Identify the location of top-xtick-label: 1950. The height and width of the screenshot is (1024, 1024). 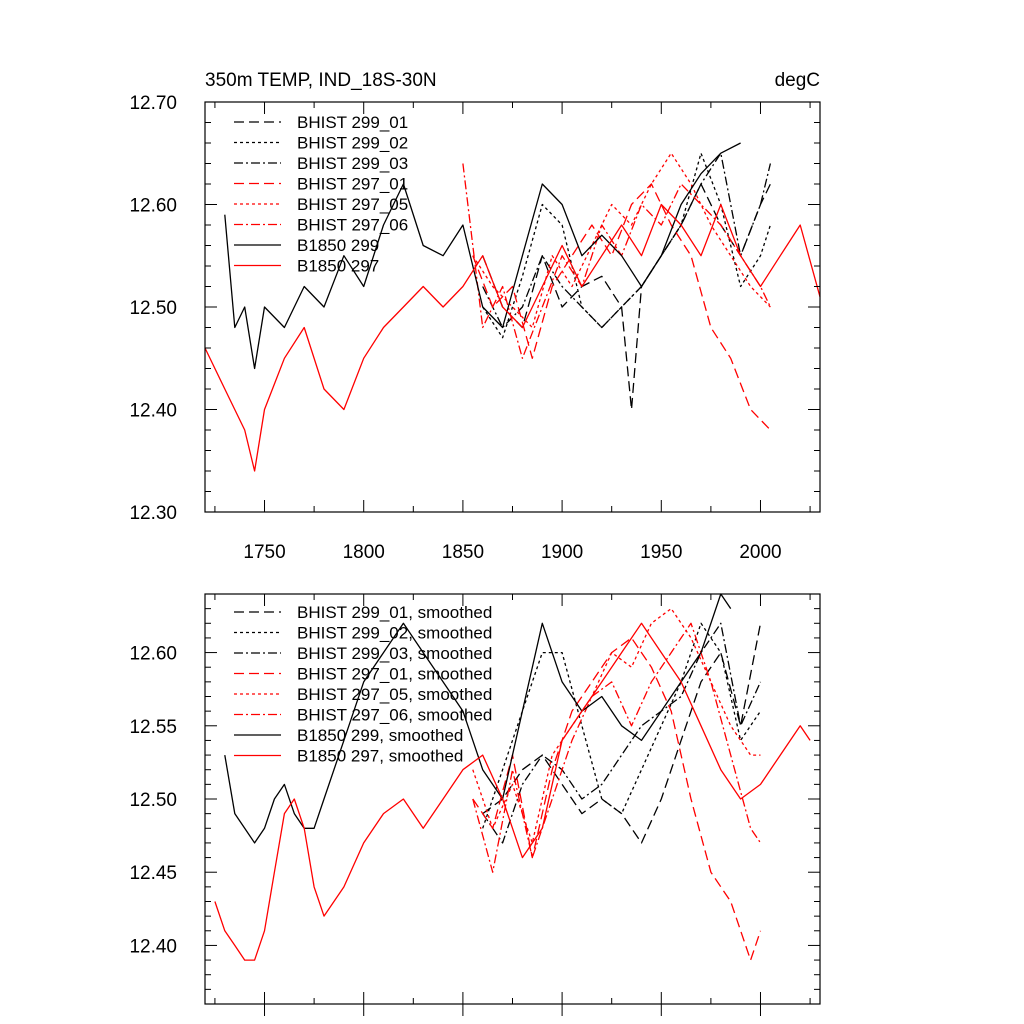
(661, 552).